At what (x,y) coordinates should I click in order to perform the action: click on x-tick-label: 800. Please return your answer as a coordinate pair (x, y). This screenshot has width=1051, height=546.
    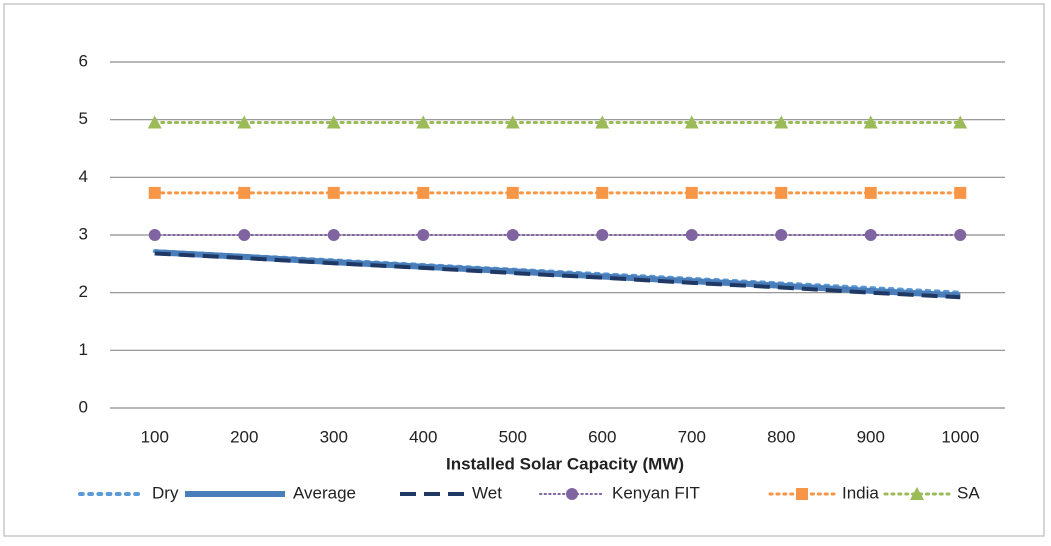
    Looking at the image, I should click on (781, 436).